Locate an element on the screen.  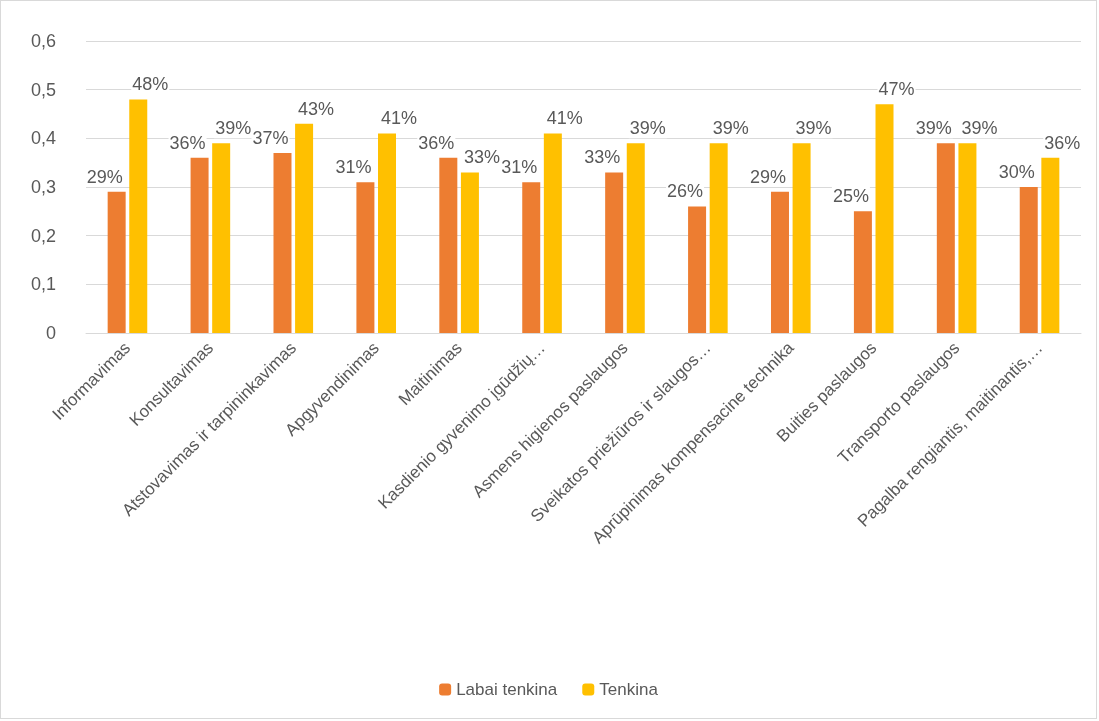
y-tick-label: 0,1 is located at coordinates (43, 284).